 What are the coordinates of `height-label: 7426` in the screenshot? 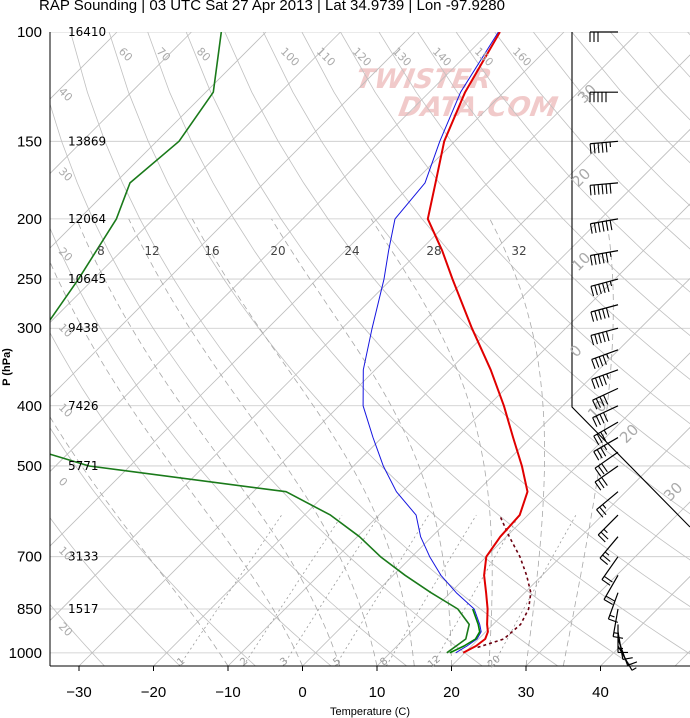 It's located at (83, 406).